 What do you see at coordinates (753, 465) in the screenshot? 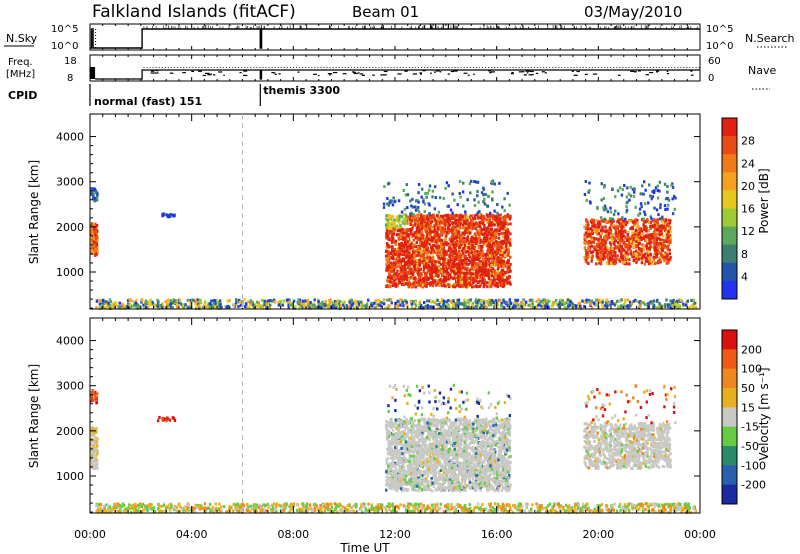
I see `velocity-colorbar-tick: -100` at bounding box center [753, 465].